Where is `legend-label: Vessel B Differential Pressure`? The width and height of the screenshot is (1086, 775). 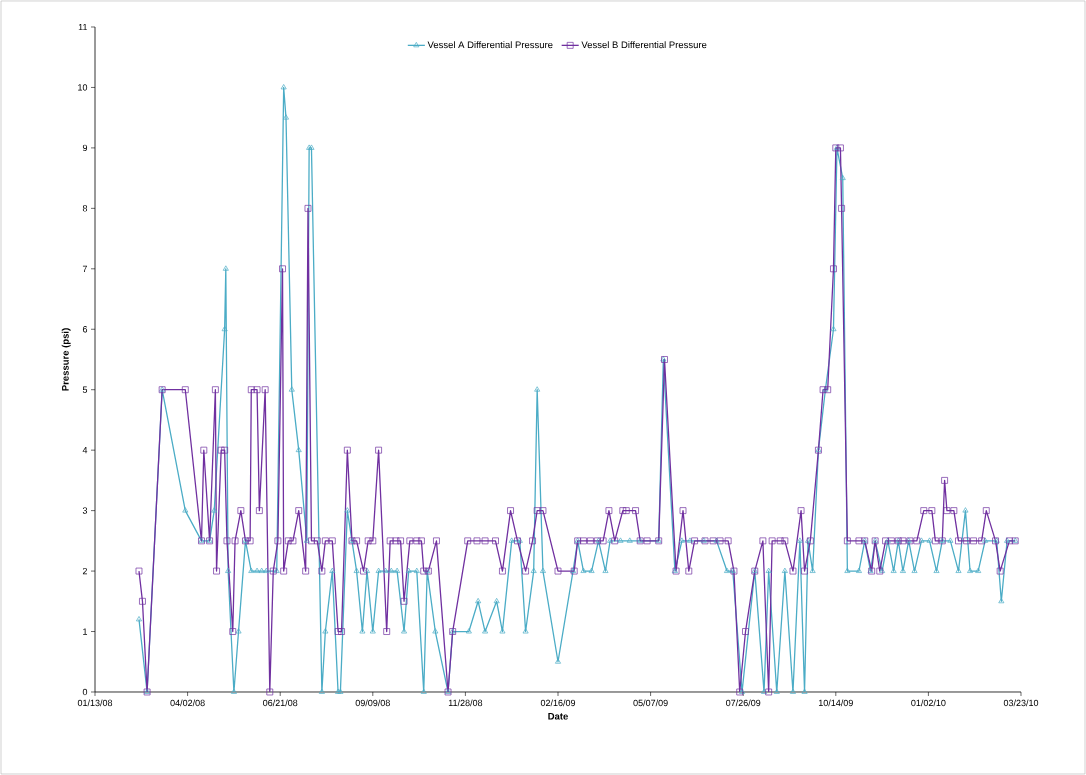 legend-label: Vessel B Differential Pressure is located at coordinates (644, 45).